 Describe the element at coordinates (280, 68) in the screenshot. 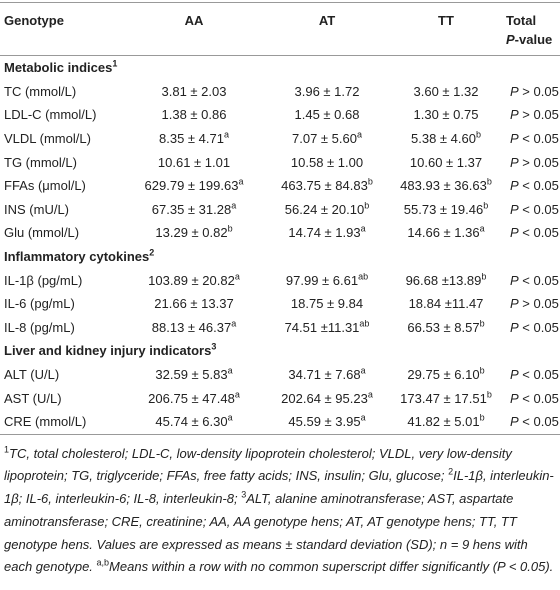

I see `section-title: Metabolic indices1` at that location.